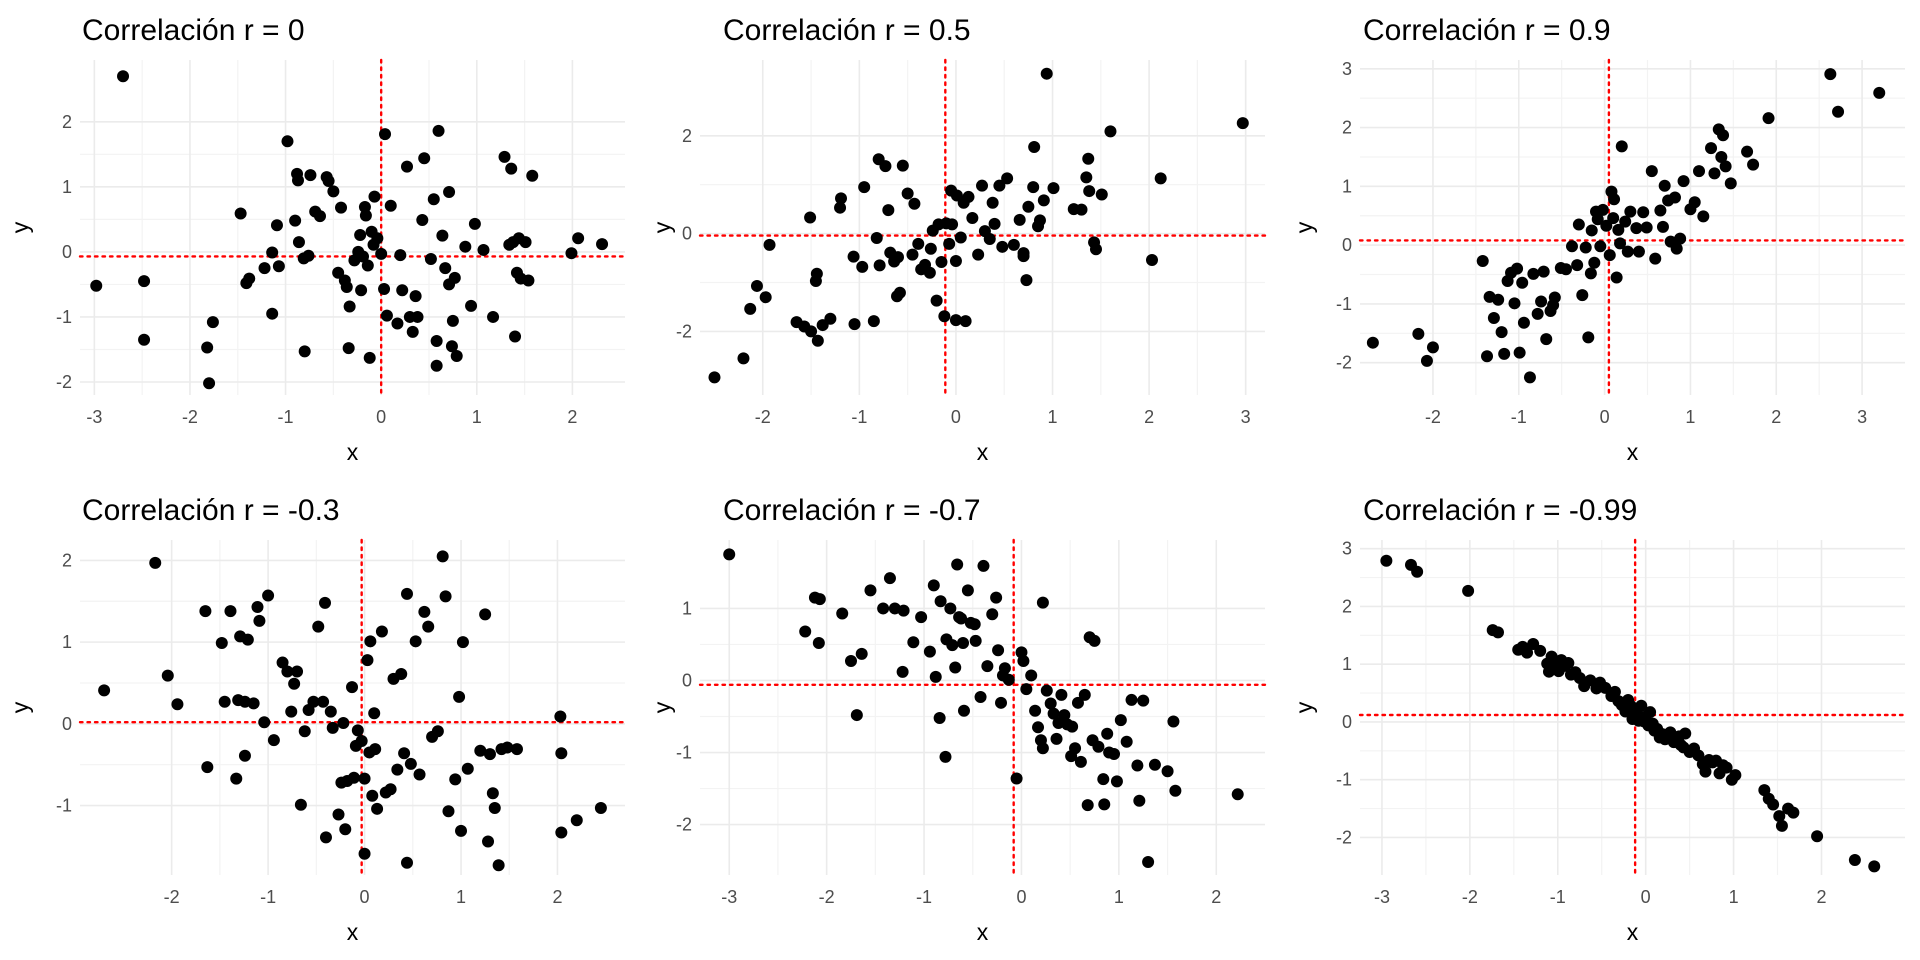 This screenshot has height=960, width=1920. What do you see at coordinates (852, 510) in the screenshot?
I see `panel-title: Correlación r = -0.7` at bounding box center [852, 510].